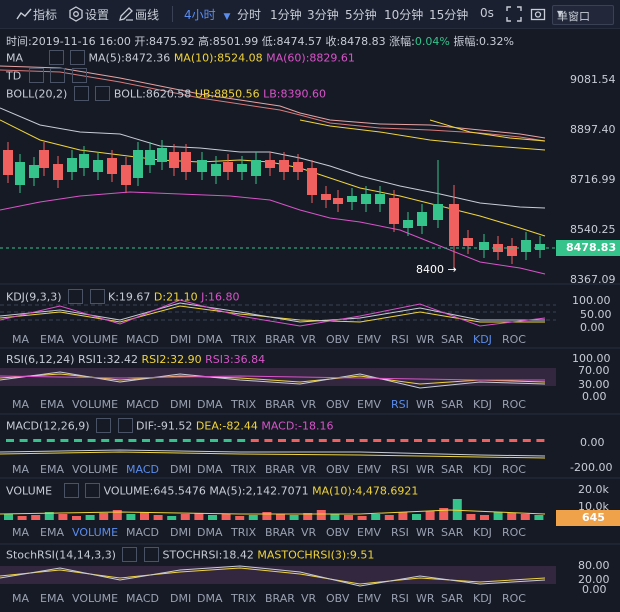 The image size is (620, 612). Describe the element at coordinates (45, 15) in the screenshot. I see `indicators-button: 指标` at that location.